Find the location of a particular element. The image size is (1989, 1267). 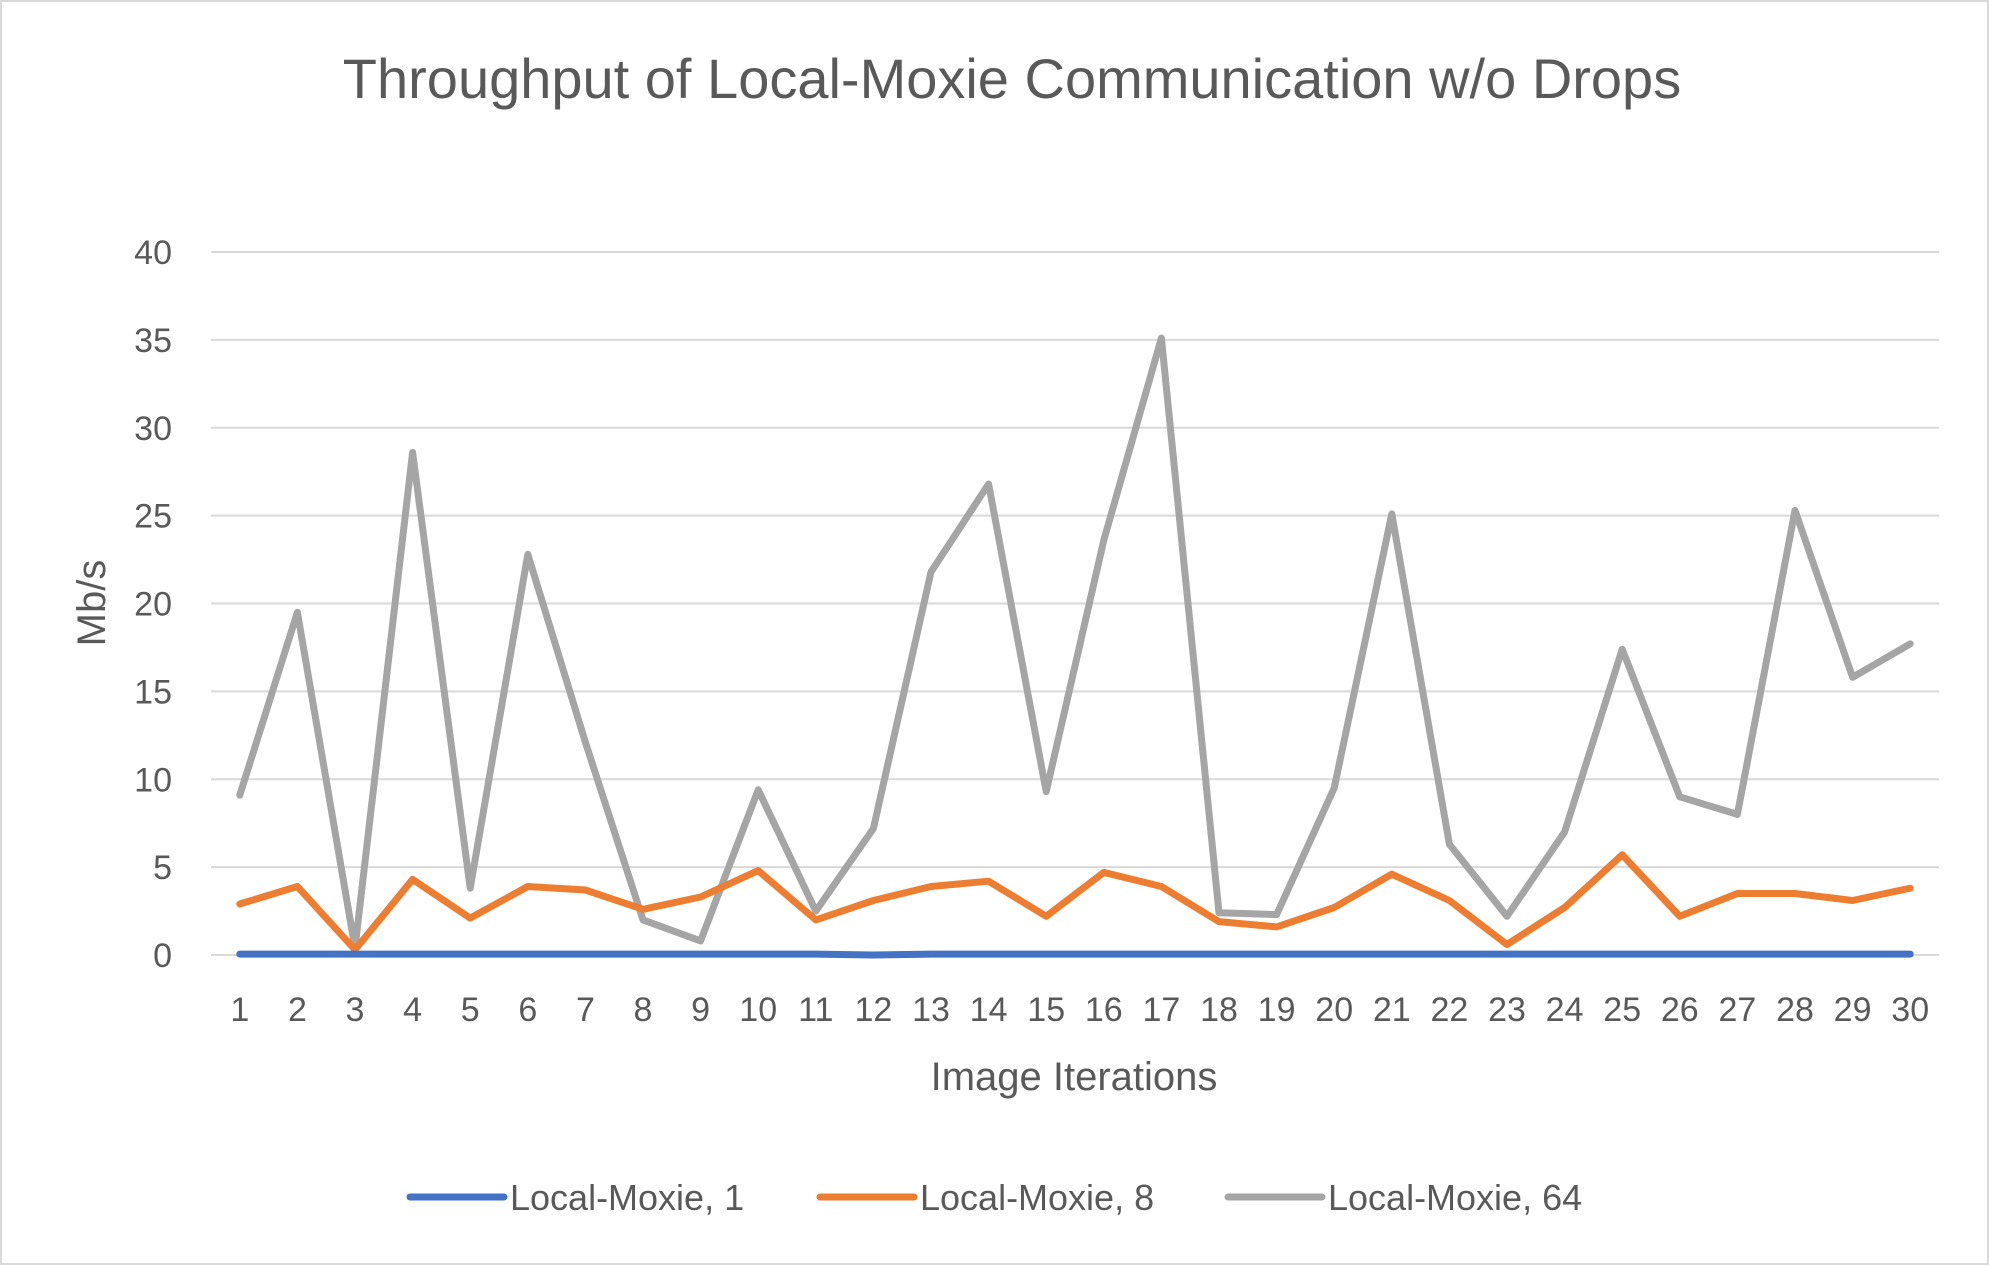

x-tick-label: 23 is located at coordinates (1507, 1010).